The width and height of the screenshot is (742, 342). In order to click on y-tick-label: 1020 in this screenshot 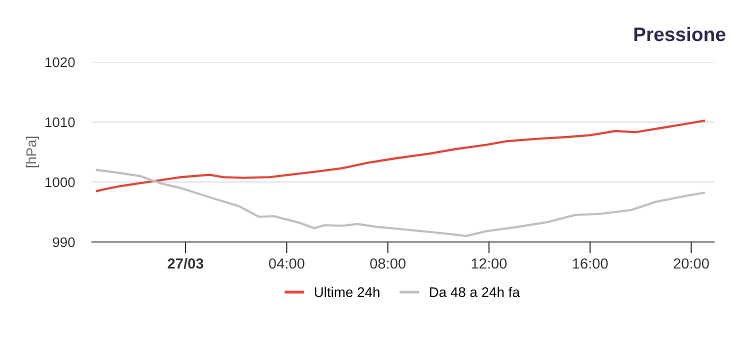, I will do `click(60, 62)`.